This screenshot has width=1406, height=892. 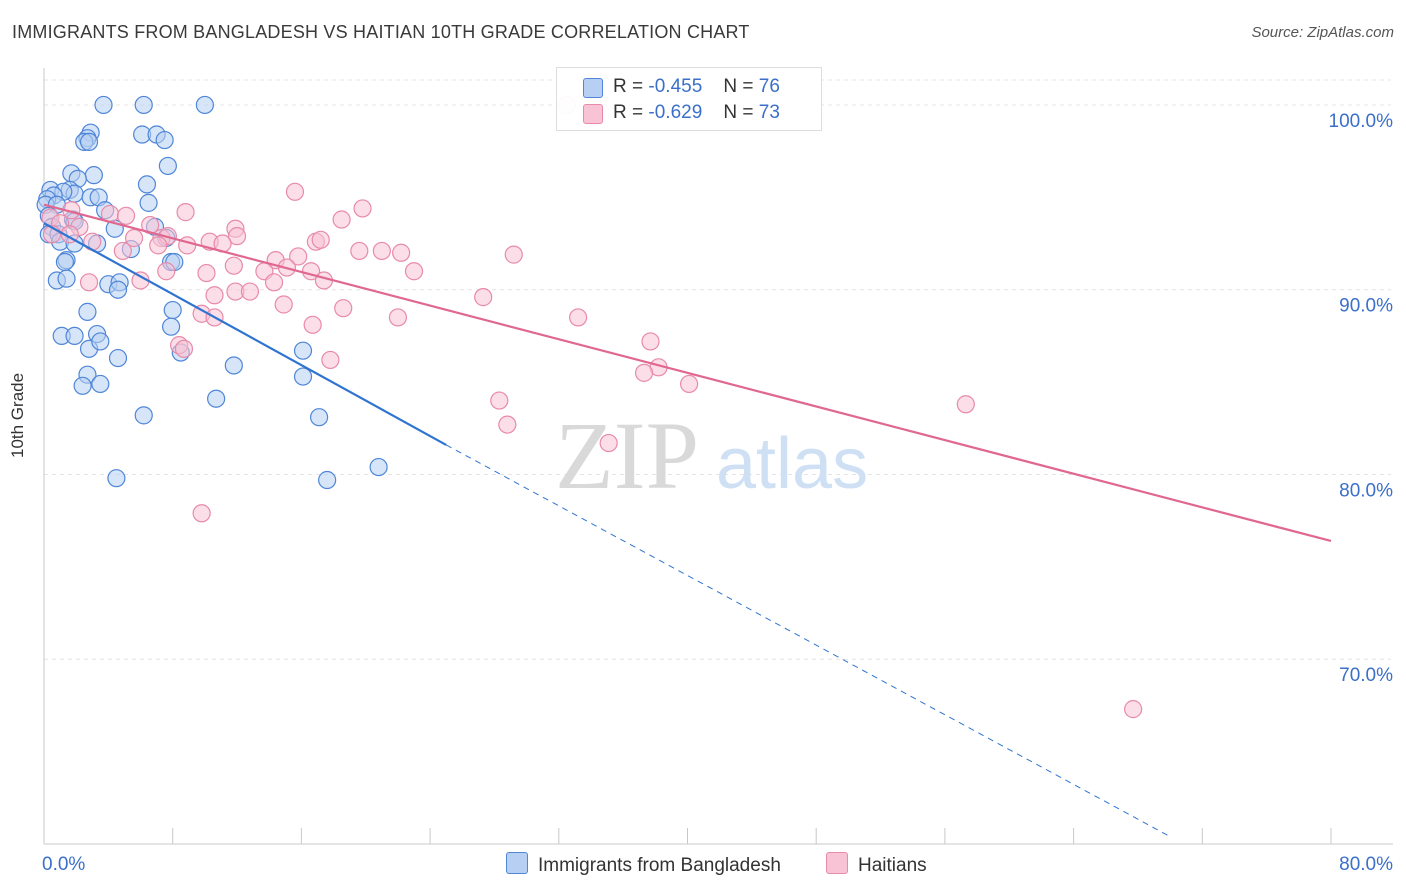 I want to click on series-legend-bangladesh: Immigrants from Bangladesh, so click(x=643, y=864).